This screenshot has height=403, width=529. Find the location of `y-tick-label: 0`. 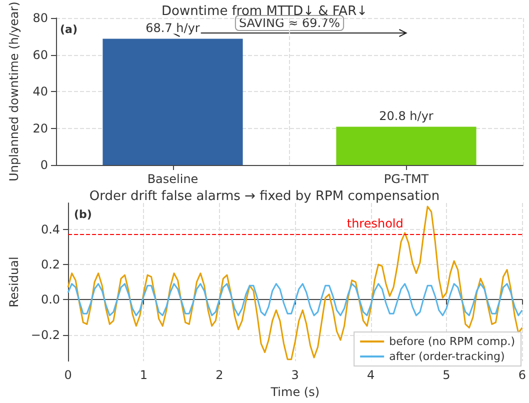

y-tick-label: 0 is located at coordinates (44, 165).